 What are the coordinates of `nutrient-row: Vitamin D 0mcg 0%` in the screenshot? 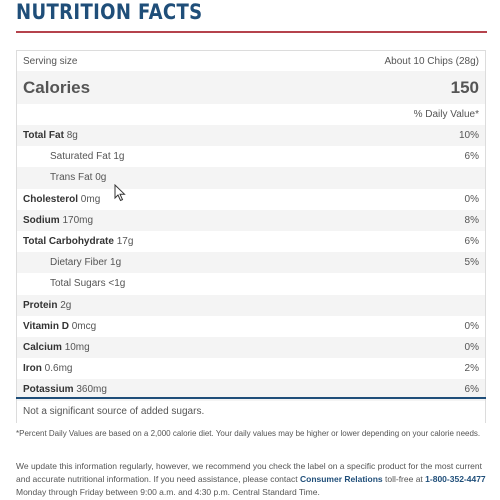 It's located at (251, 326).